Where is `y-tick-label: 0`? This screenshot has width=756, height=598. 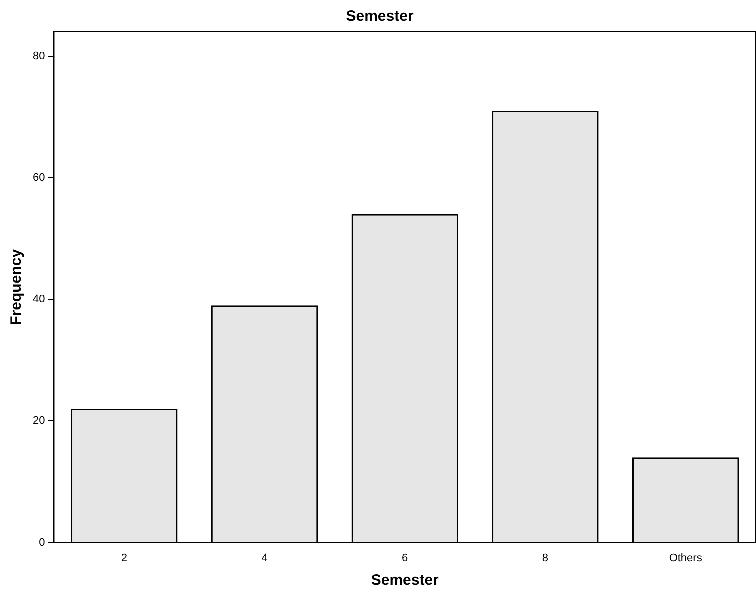
y-tick-label: 0 is located at coordinates (42, 542).